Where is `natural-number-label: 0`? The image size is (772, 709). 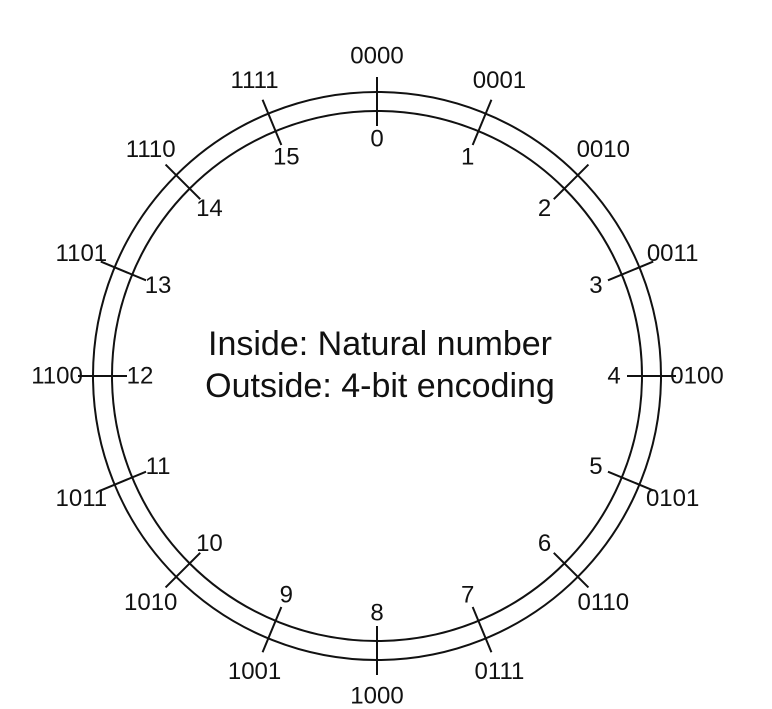 natural-number-label: 0 is located at coordinates (376, 139).